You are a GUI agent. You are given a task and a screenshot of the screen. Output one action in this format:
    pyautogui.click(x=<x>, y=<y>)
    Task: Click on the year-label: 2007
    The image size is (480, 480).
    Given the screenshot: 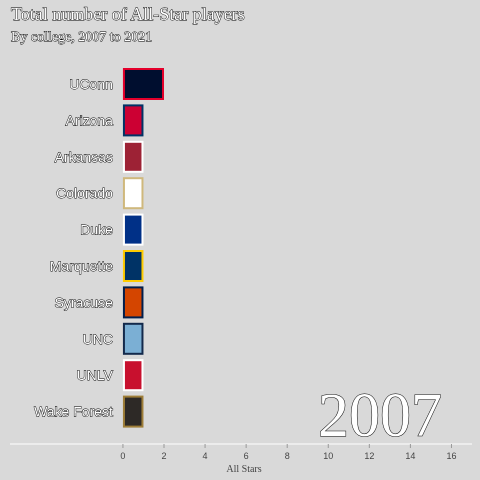 What is the action you would take?
    pyautogui.click(x=380, y=416)
    